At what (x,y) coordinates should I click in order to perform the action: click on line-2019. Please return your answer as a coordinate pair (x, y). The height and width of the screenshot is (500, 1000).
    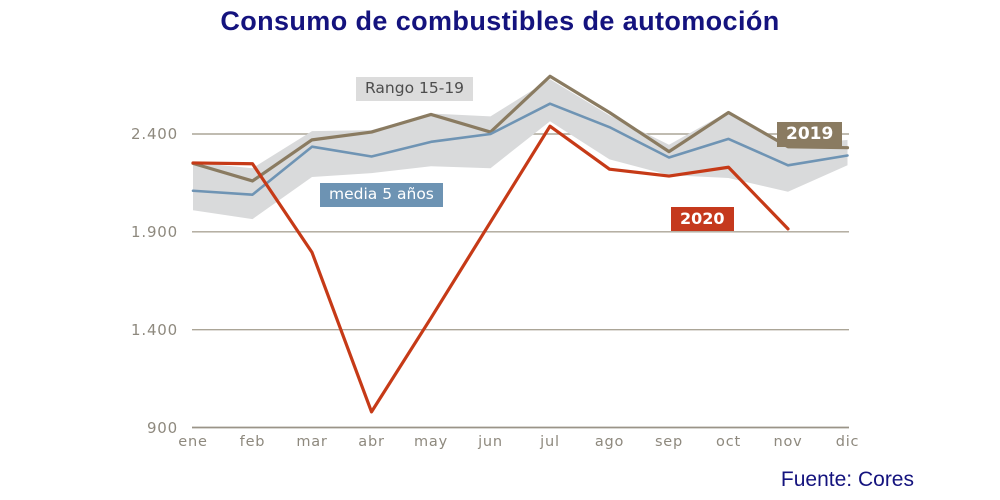
    Looking at the image, I should click on (520, 128).